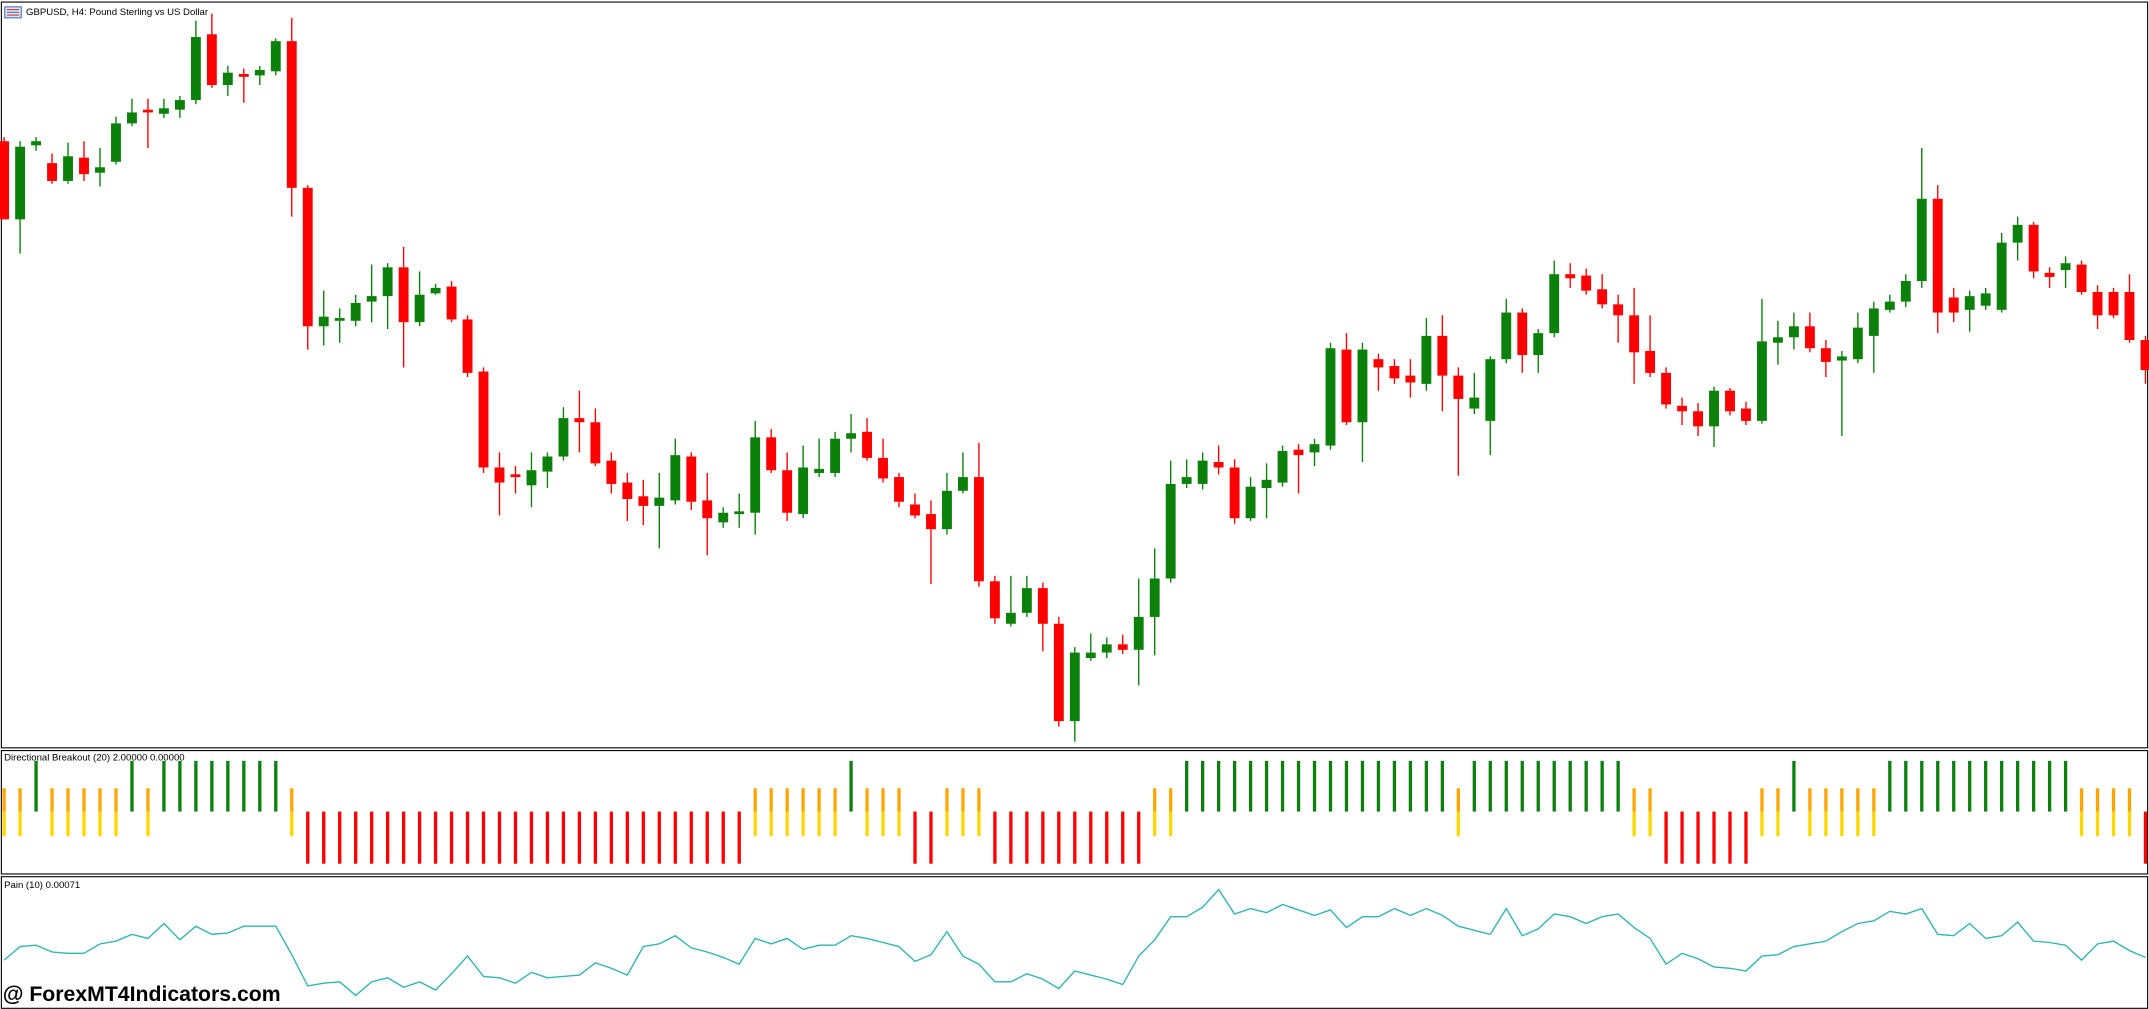 The image size is (2149, 1009). What do you see at coordinates (42, 885) in the screenshot?
I see `indicator-title: Pain (10) 0.00071` at bounding box center [42, 885].